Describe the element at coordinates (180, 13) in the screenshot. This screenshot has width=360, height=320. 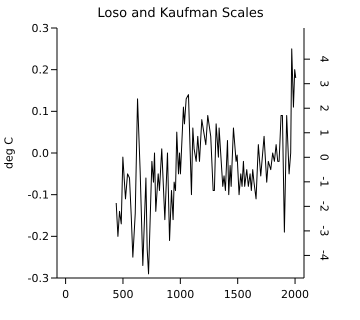
I see `chart-title: Loso and Kaufman Scales` at that location.